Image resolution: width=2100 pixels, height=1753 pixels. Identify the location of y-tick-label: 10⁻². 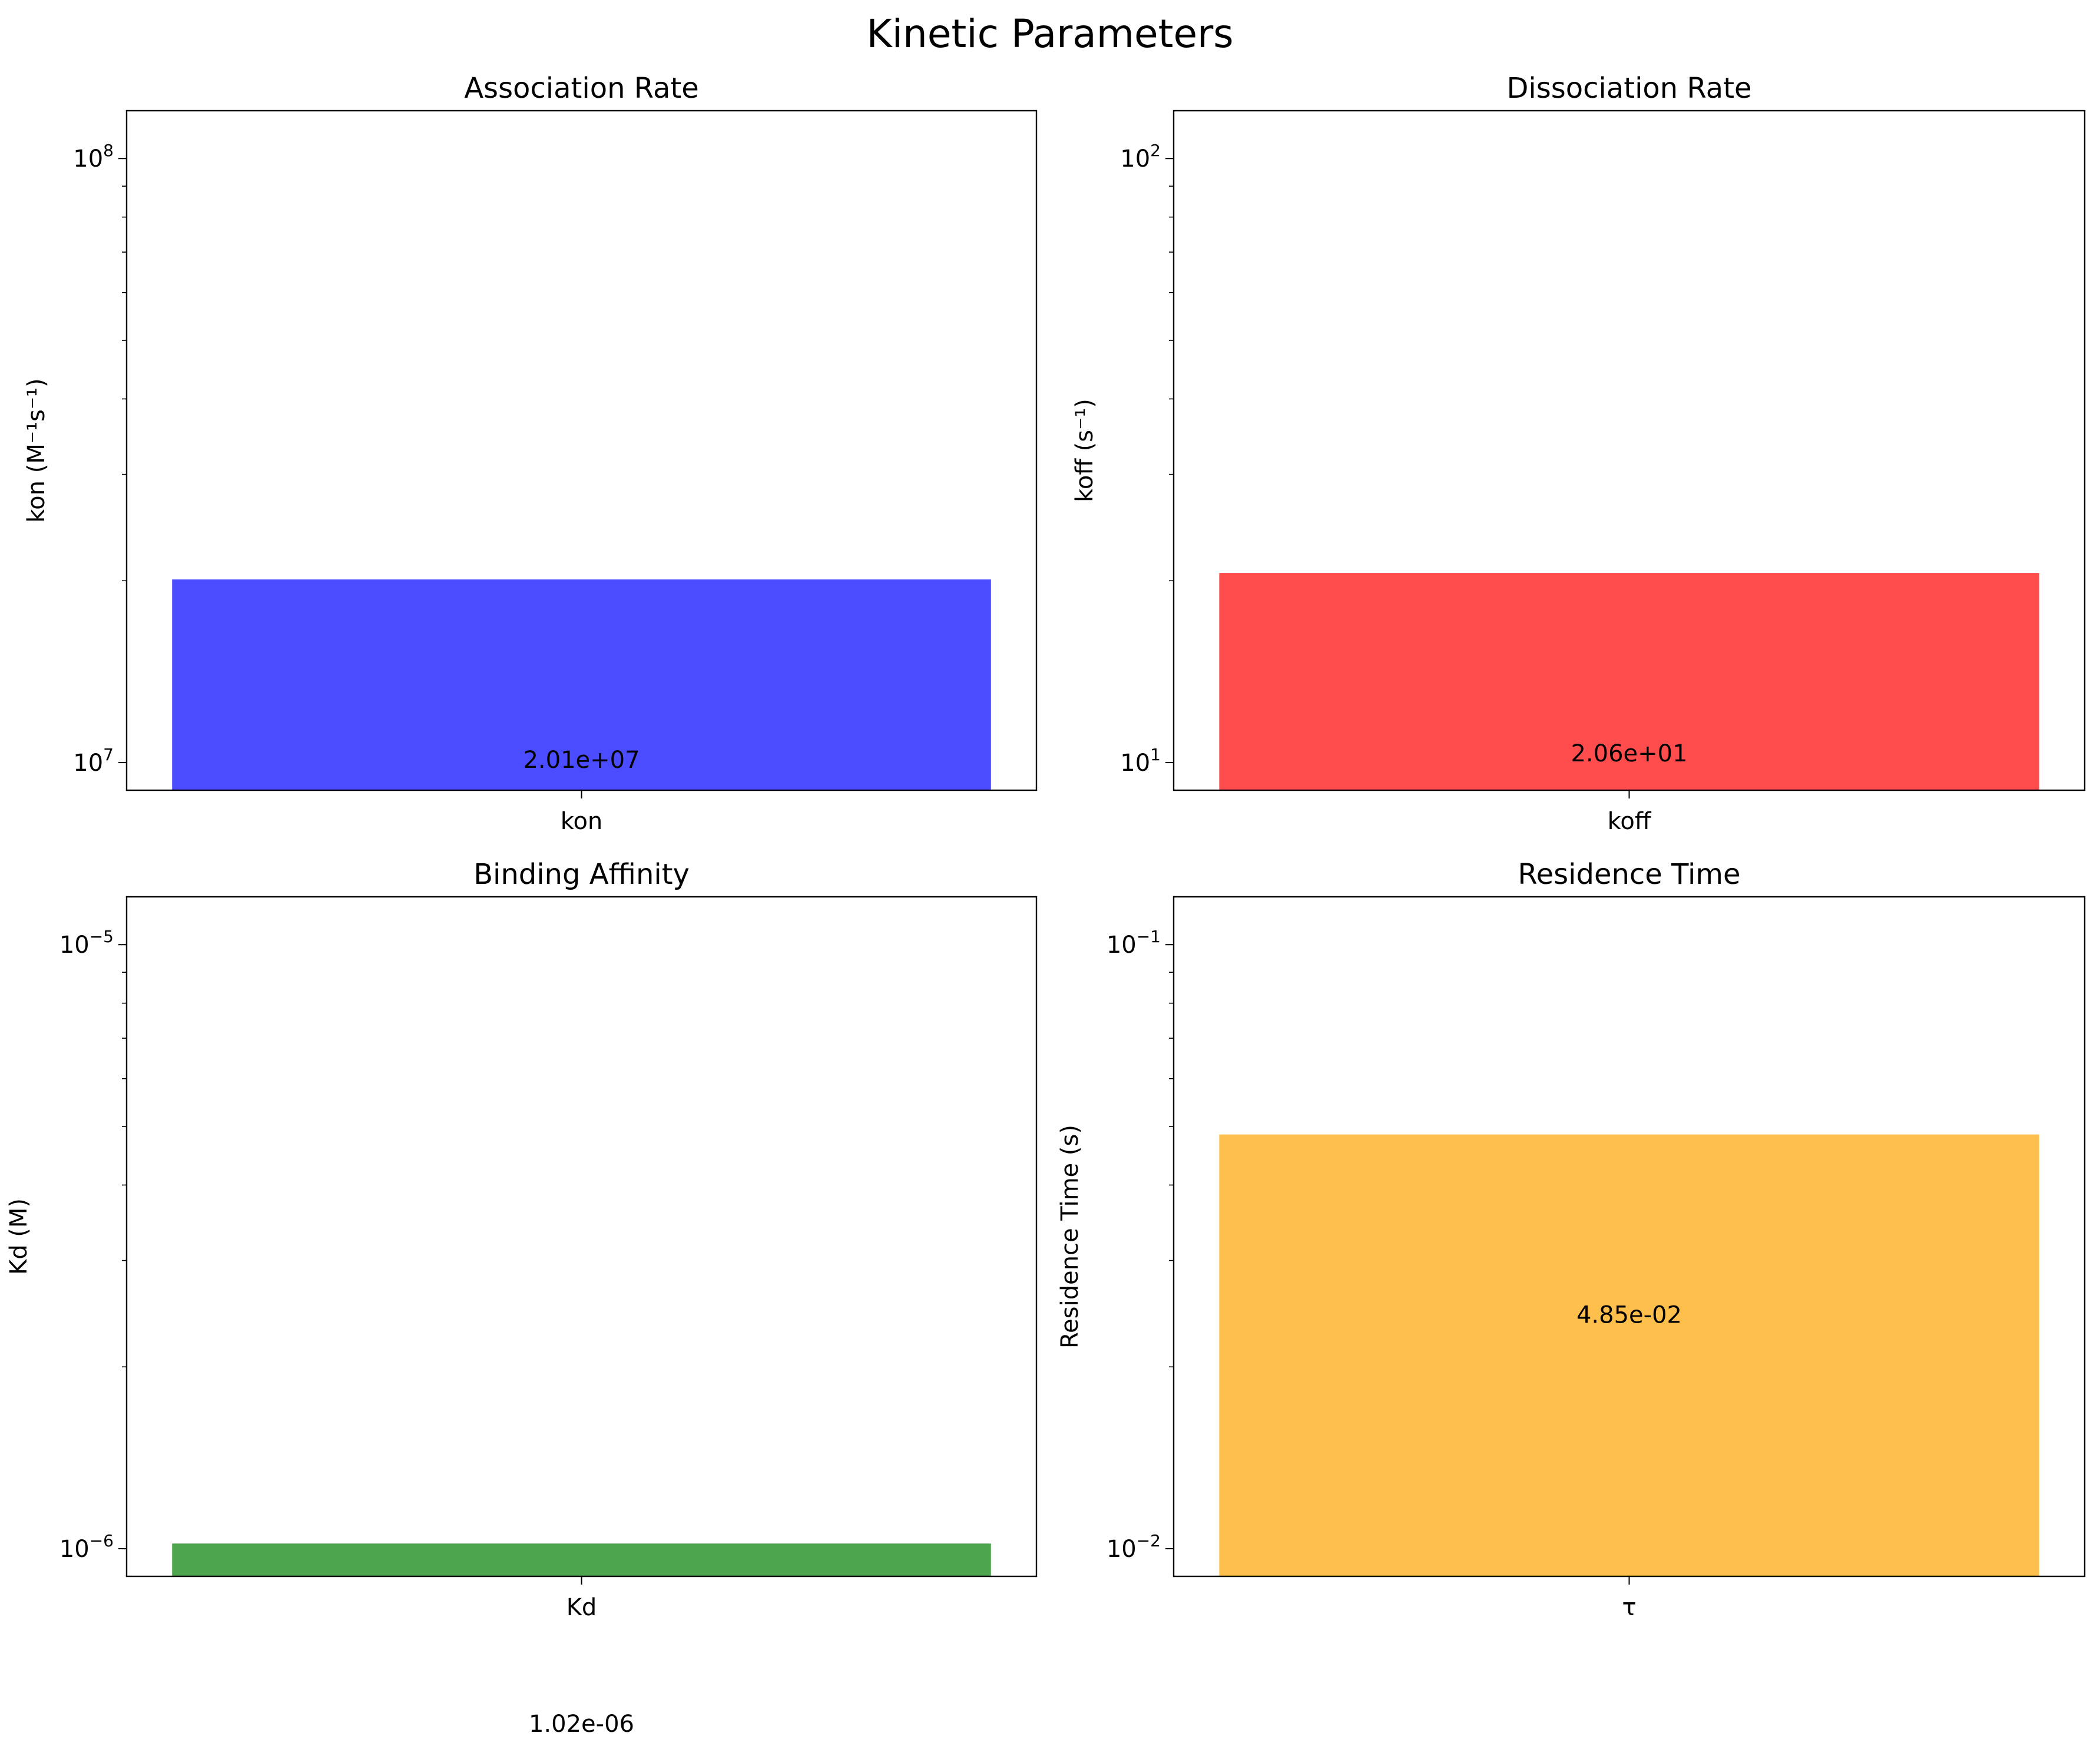
(1134, 1547).